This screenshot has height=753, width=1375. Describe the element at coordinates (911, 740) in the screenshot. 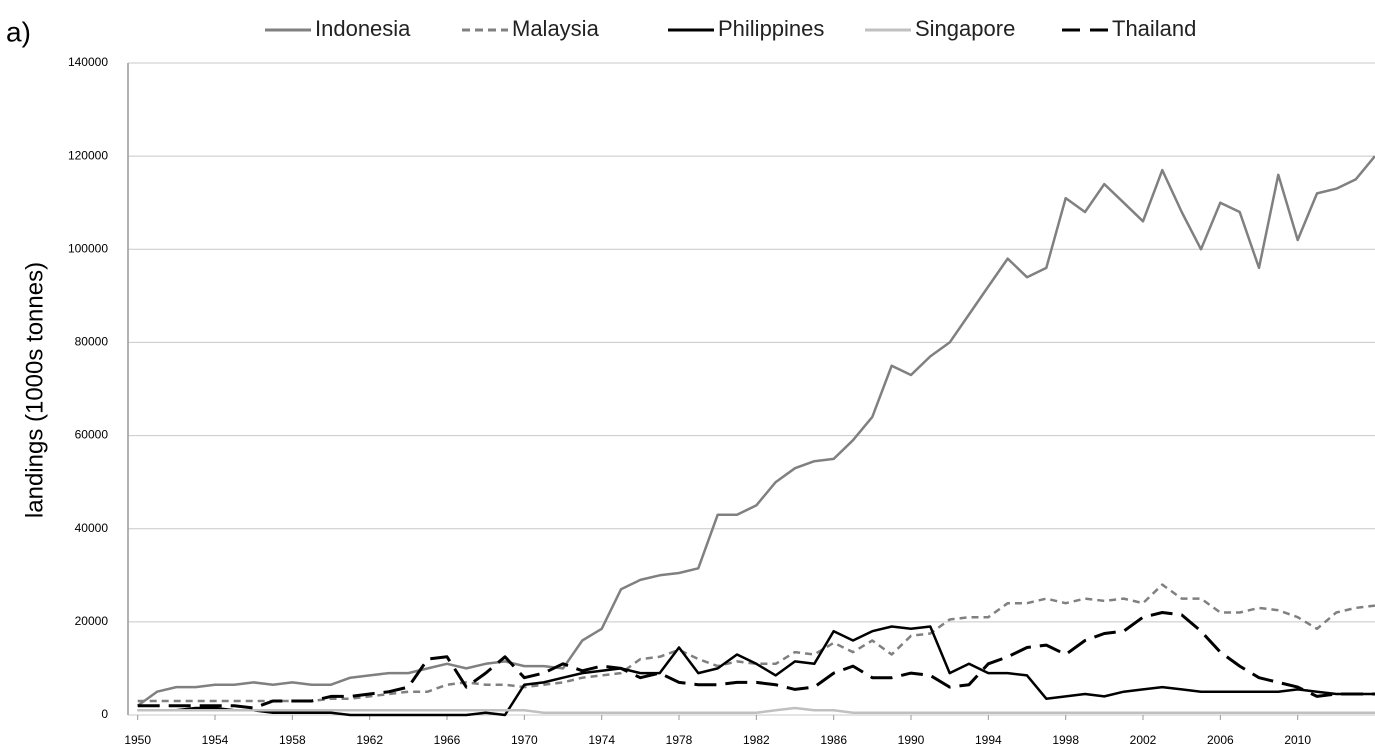

I see `x-tick-label: 1990` at that location.